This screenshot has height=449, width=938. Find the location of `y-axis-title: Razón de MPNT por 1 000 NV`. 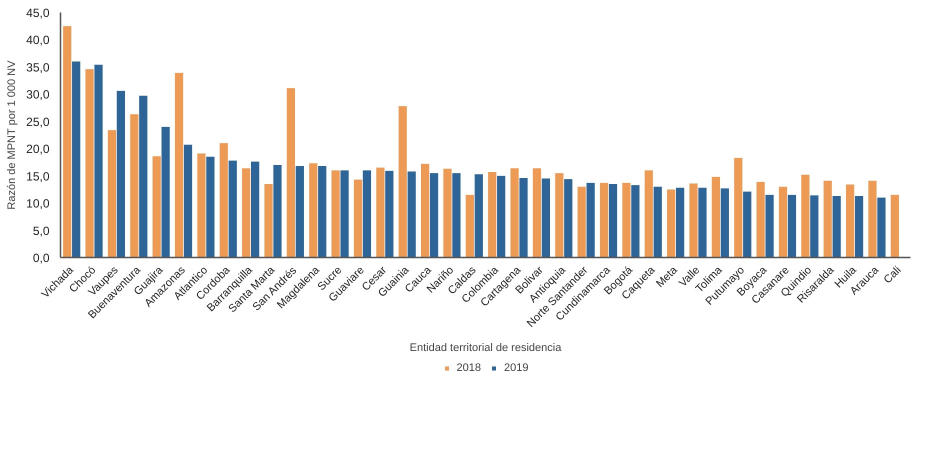

y-axis-title: Razón de MPNT por 1 000 NV is located at coordinates (12, 135).